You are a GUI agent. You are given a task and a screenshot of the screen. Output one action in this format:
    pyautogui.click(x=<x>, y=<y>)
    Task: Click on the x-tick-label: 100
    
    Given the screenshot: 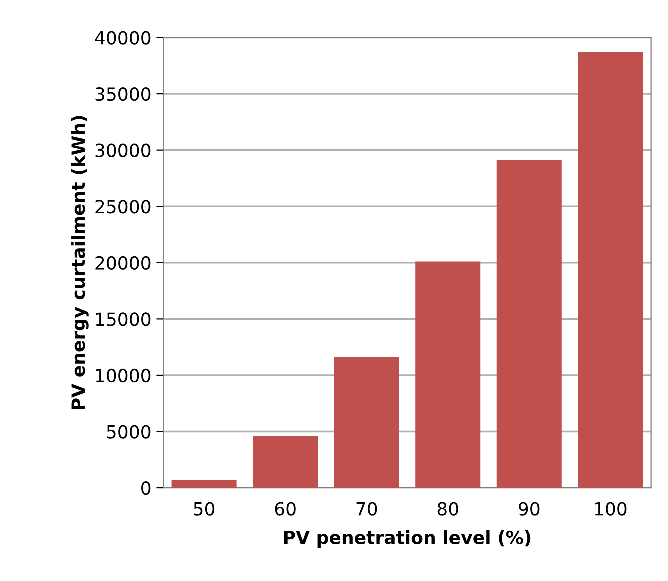 What is the action you would take?
    pyautogui.click(x=611, y=509)
    